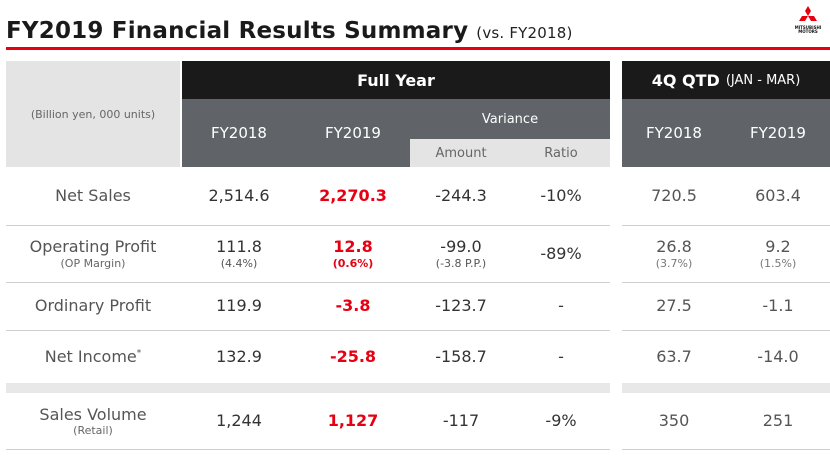 This screenshot has height=458, width=830. I want to click on op-margin-q2019: (1.5%), so click(778, 263).